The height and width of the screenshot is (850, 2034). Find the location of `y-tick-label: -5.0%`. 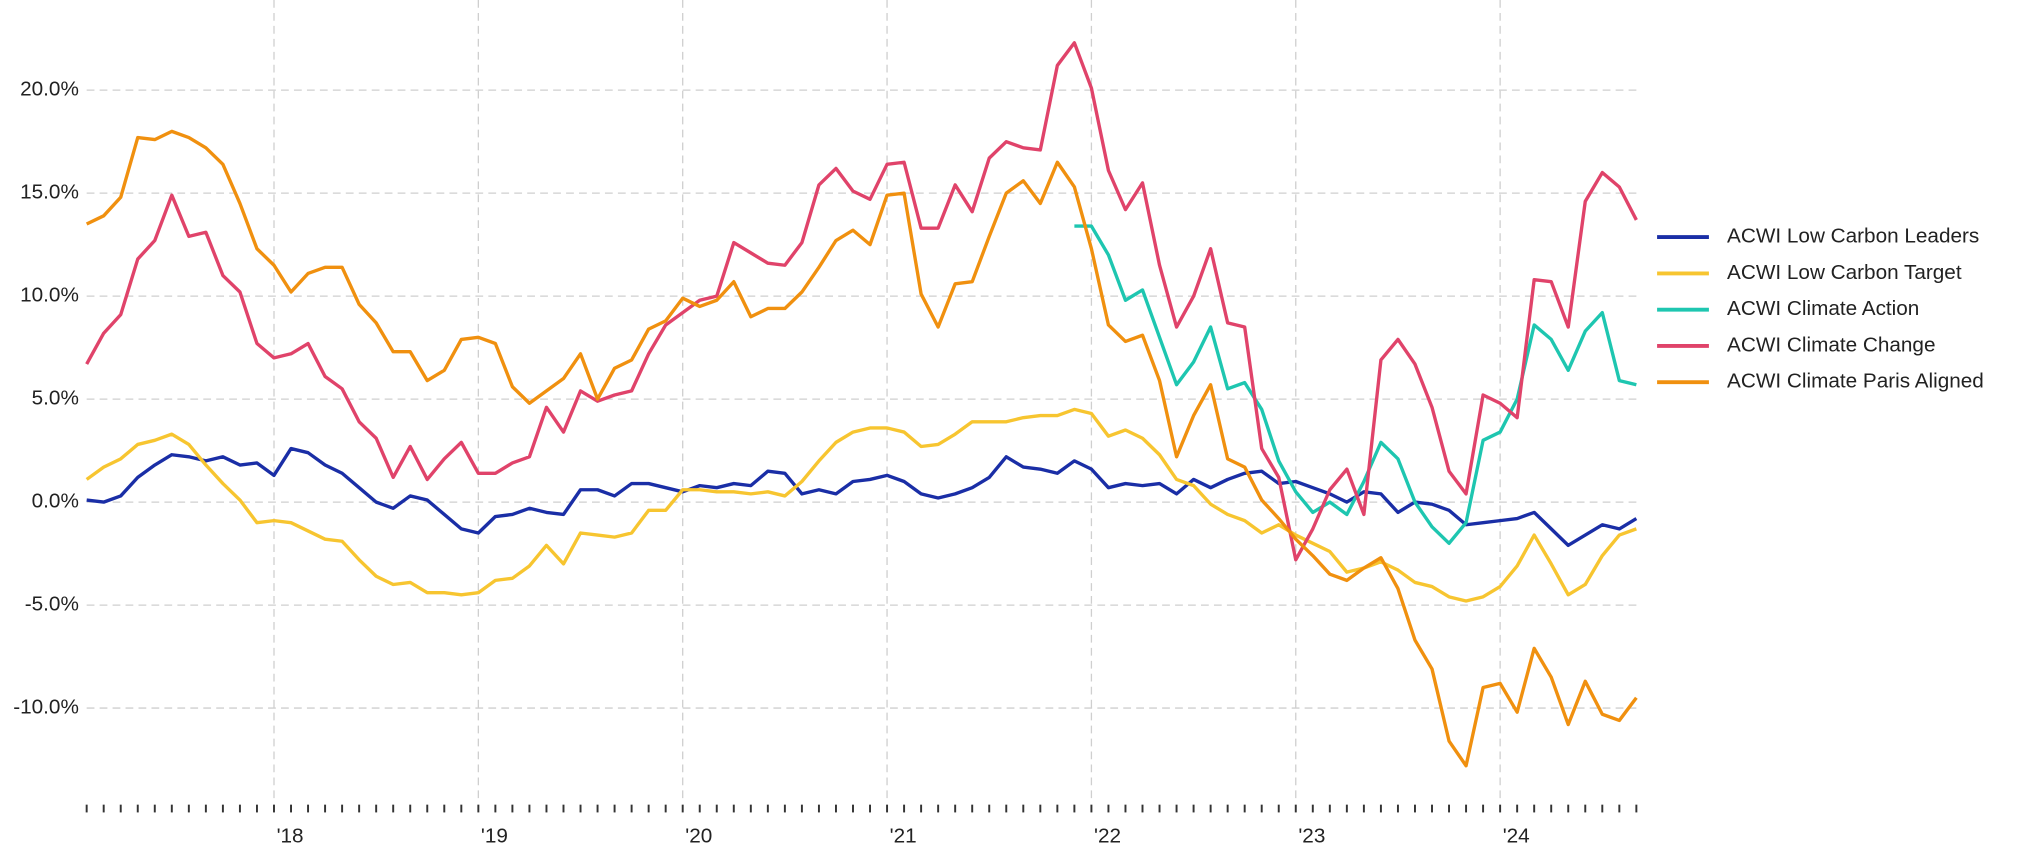

y-tick-label: -5.0% is located at coordinates (52, 604).